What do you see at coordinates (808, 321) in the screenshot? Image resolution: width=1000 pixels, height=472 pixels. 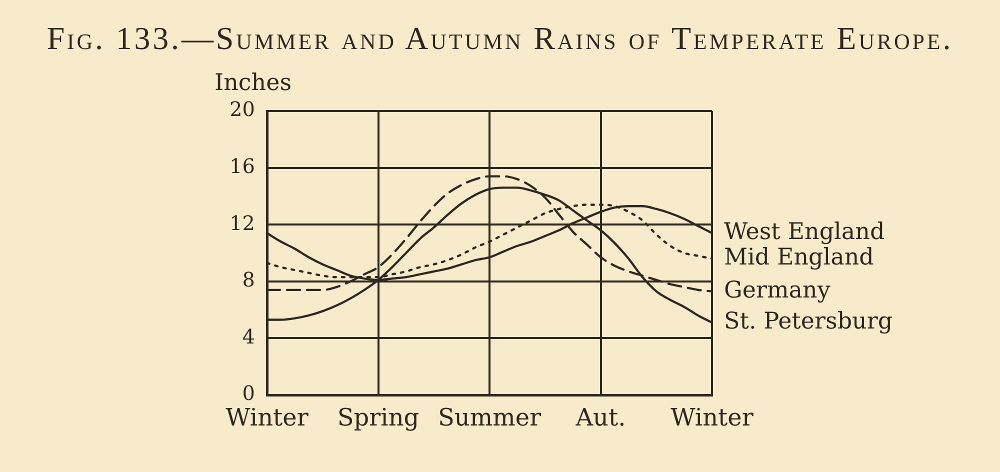 I see `series-label: St. Petersburg` at bounding box center [808, 321].